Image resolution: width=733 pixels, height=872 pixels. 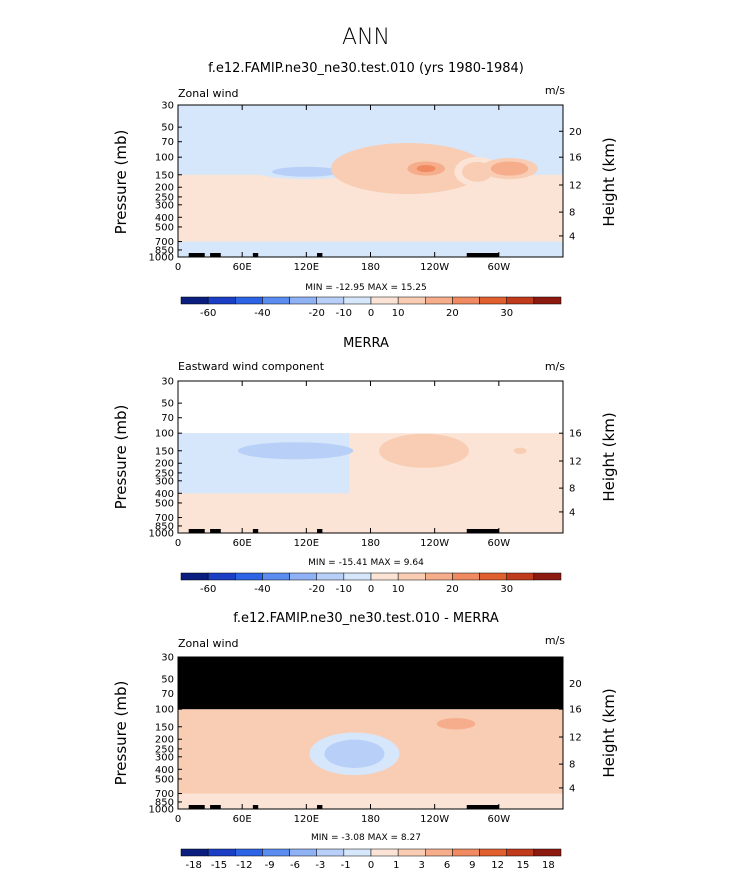 I want to click on panel-1-colorbar: -60 -40 -20 -10 0 10 20 30, so click(x=371, y=307).